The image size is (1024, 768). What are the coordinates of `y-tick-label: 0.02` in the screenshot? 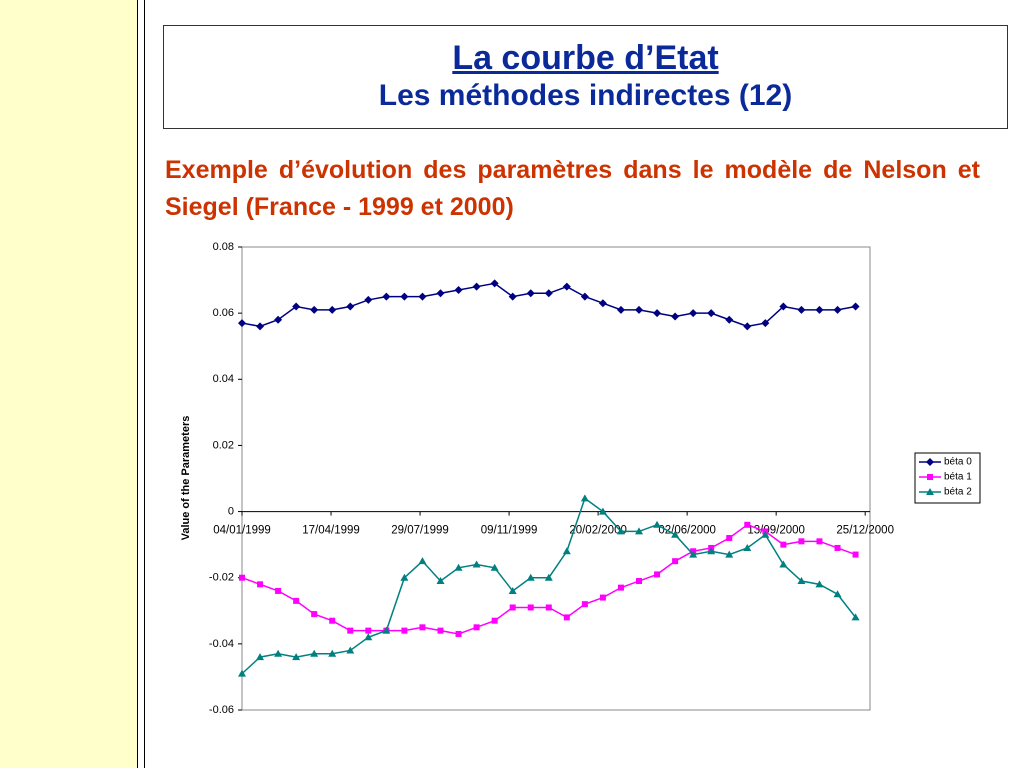 It's located at (223, 445).